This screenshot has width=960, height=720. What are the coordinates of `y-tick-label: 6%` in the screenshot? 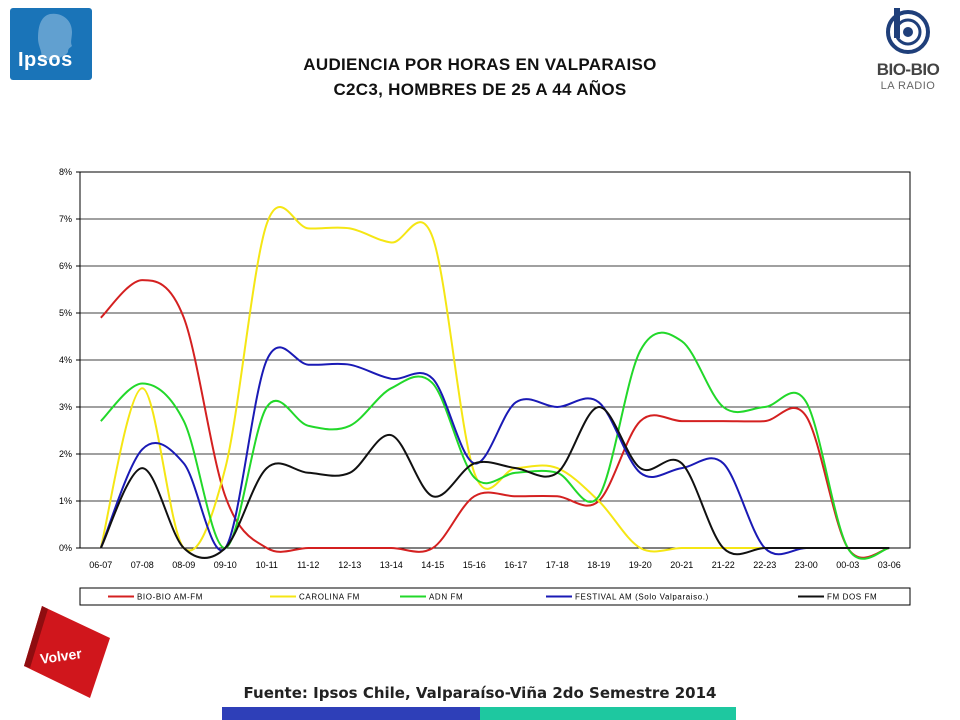 It's located at (65, 266).